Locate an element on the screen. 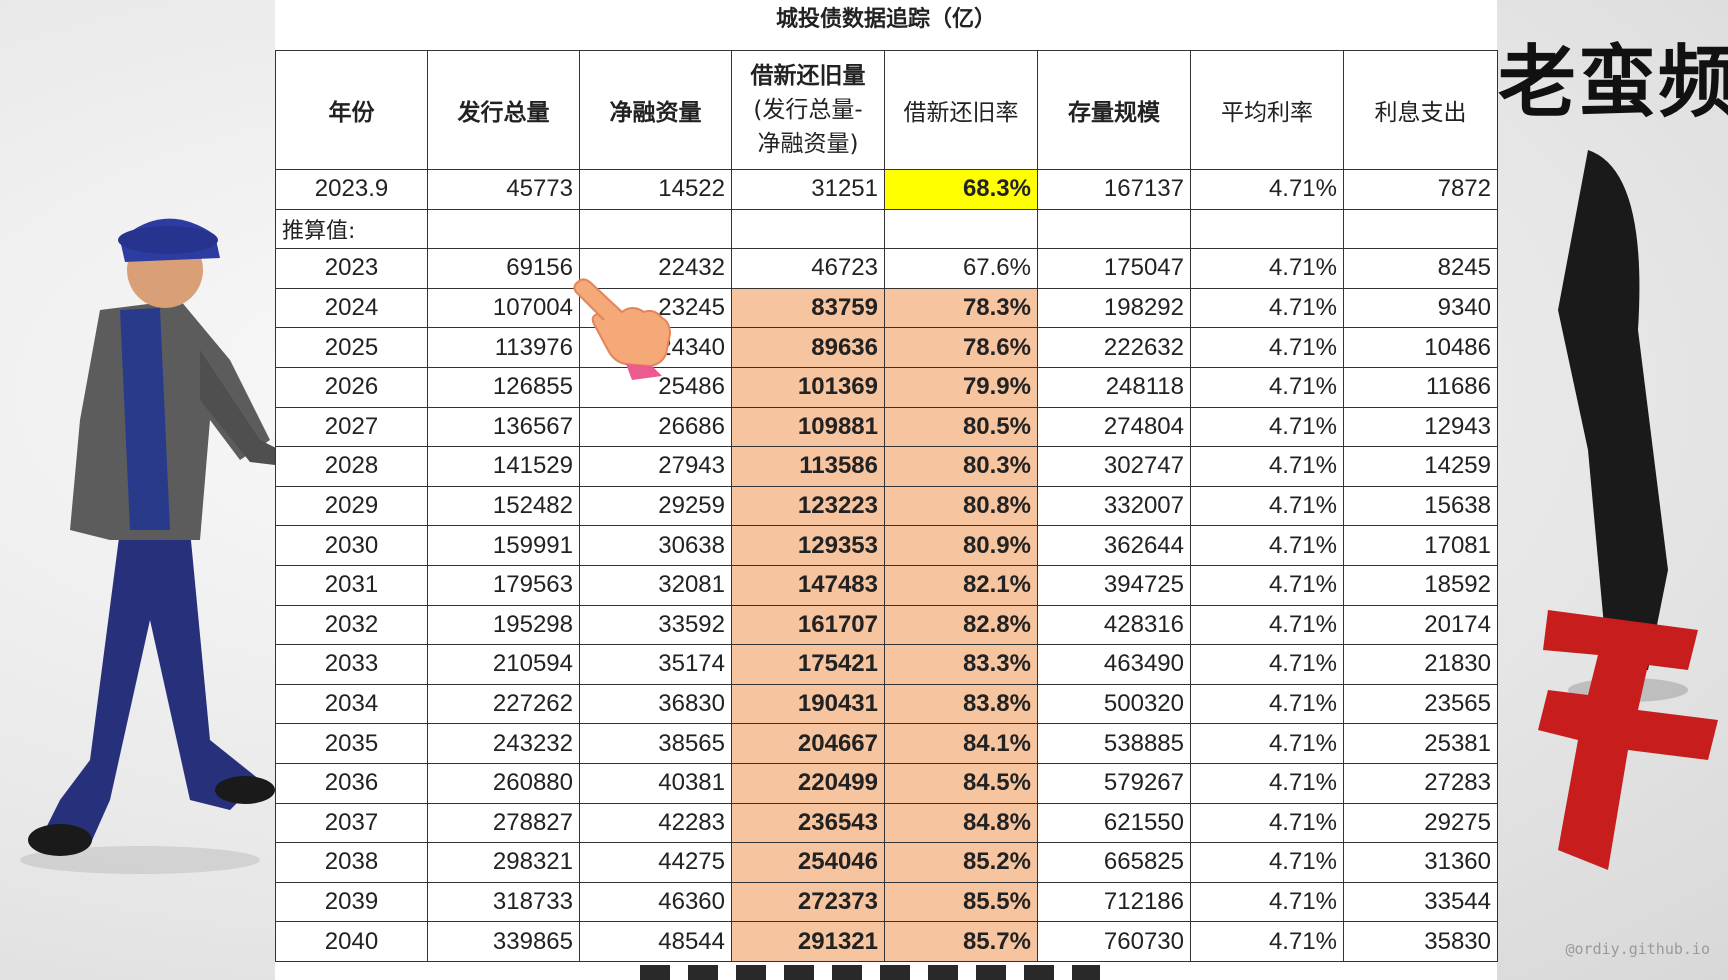 The height and width of the screenshot is (980, 1728). cell-refinance: 83759 is located at coordinates (808, 308).